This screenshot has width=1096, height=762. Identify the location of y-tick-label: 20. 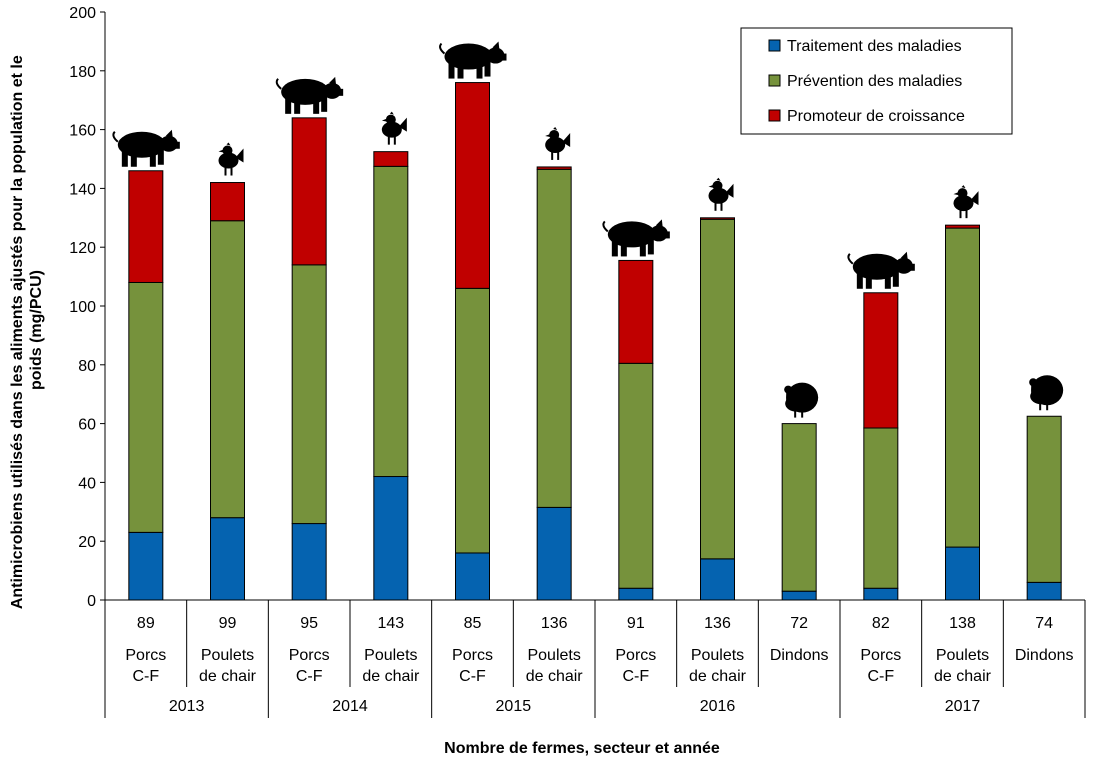
(87, 542).